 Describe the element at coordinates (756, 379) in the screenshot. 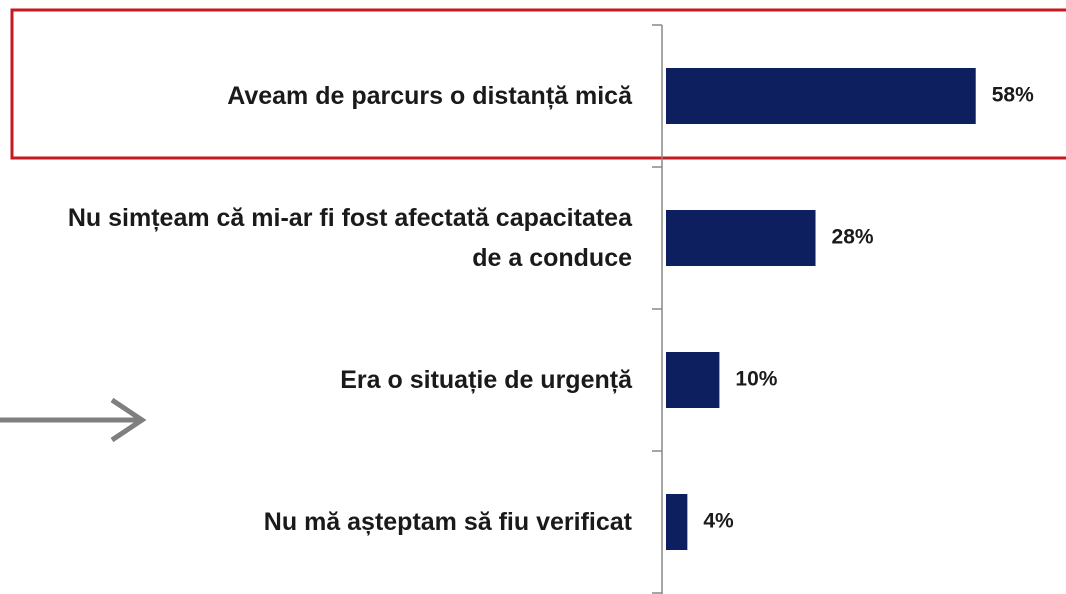

I see `value-label: 10%` at that location.